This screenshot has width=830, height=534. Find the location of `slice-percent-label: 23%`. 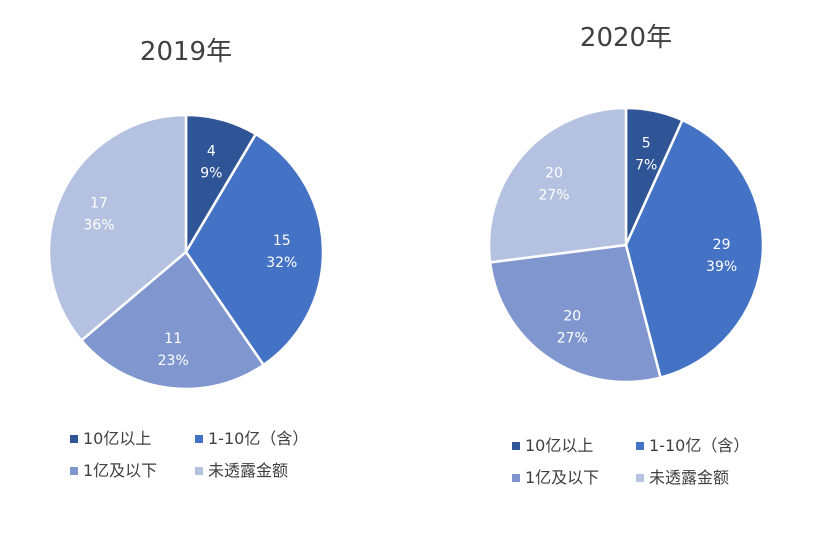

slice-percent-label: 23% is located at coordinates (173, 361).